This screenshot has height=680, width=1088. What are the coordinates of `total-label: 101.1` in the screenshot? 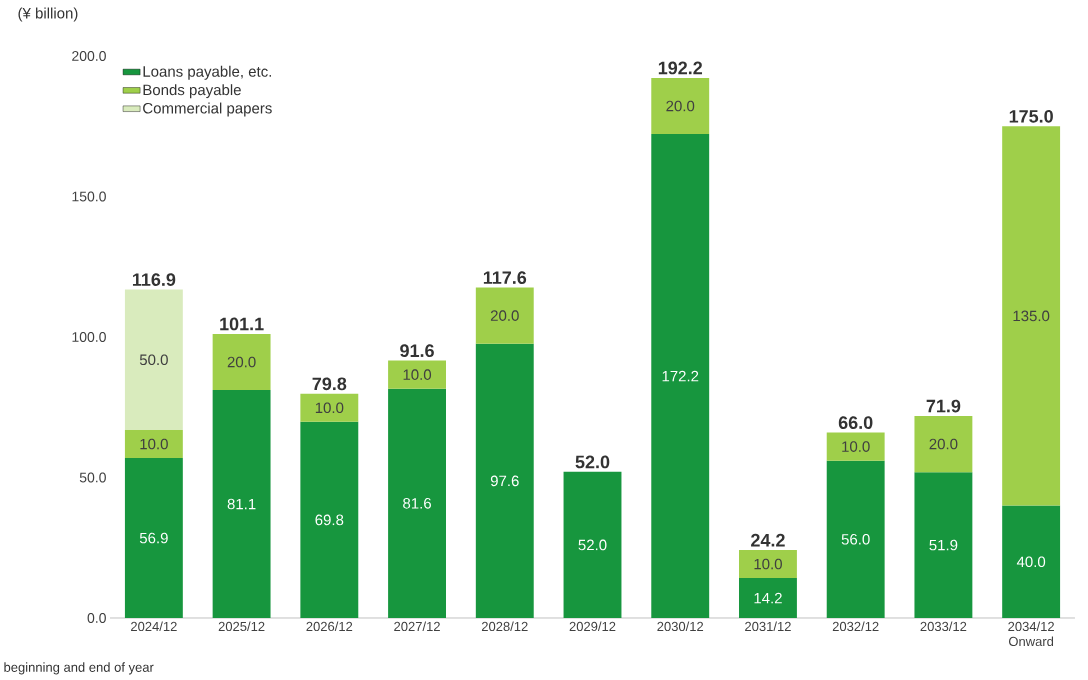 It's located at (242, 324).